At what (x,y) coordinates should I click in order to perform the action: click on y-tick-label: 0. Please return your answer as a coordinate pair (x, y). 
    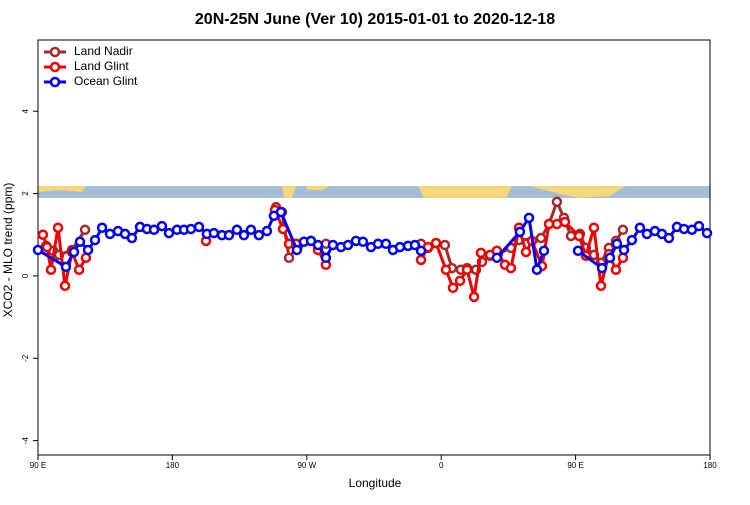
    Looking at the image, I should click on (25, 275).